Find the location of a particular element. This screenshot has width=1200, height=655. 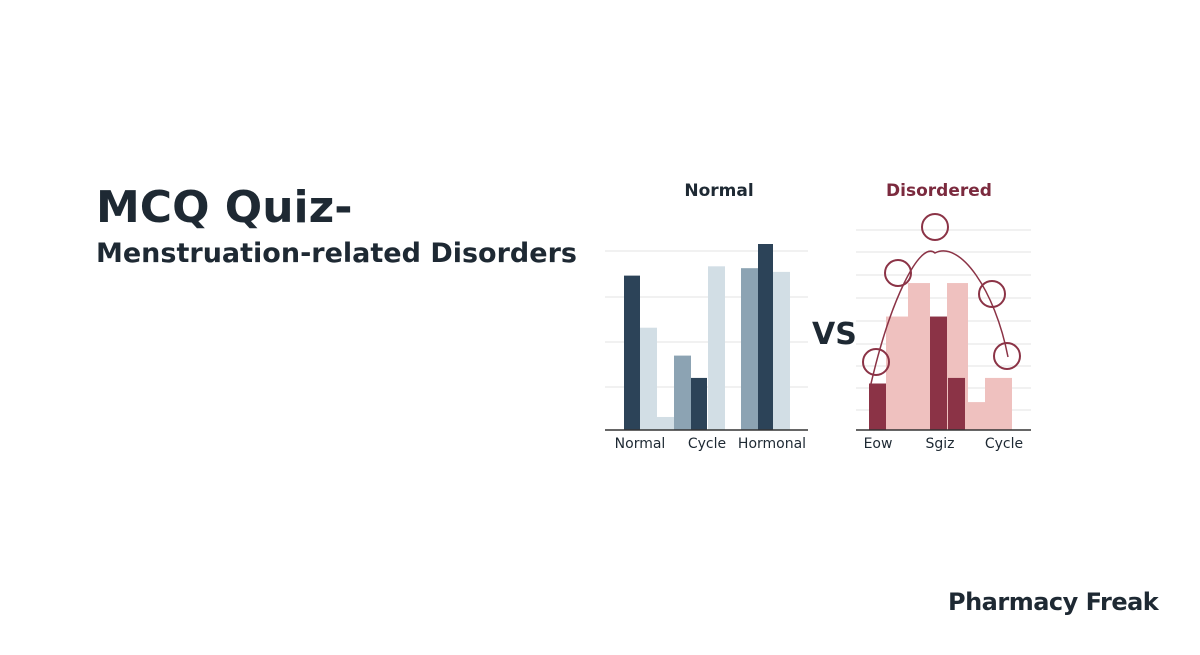

brand-logo: Pharmacy Freak is located at coordinates (1053, 602).